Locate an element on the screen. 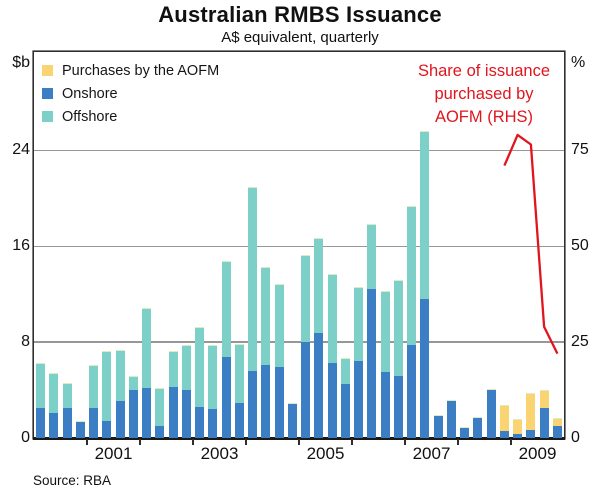 The image size is (600, 493). bar-2009Q3 is located at coordinates (544, 414).